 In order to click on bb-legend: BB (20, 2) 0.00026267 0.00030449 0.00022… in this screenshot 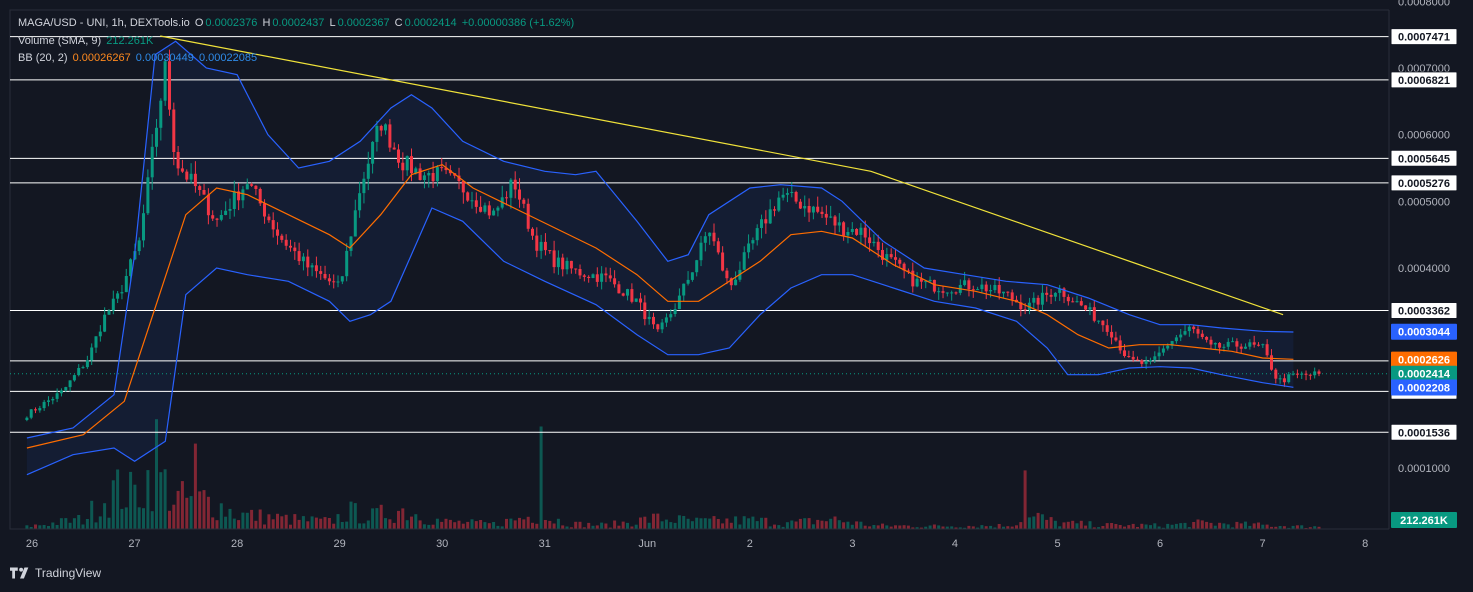, I will do `click(138, 58)`.